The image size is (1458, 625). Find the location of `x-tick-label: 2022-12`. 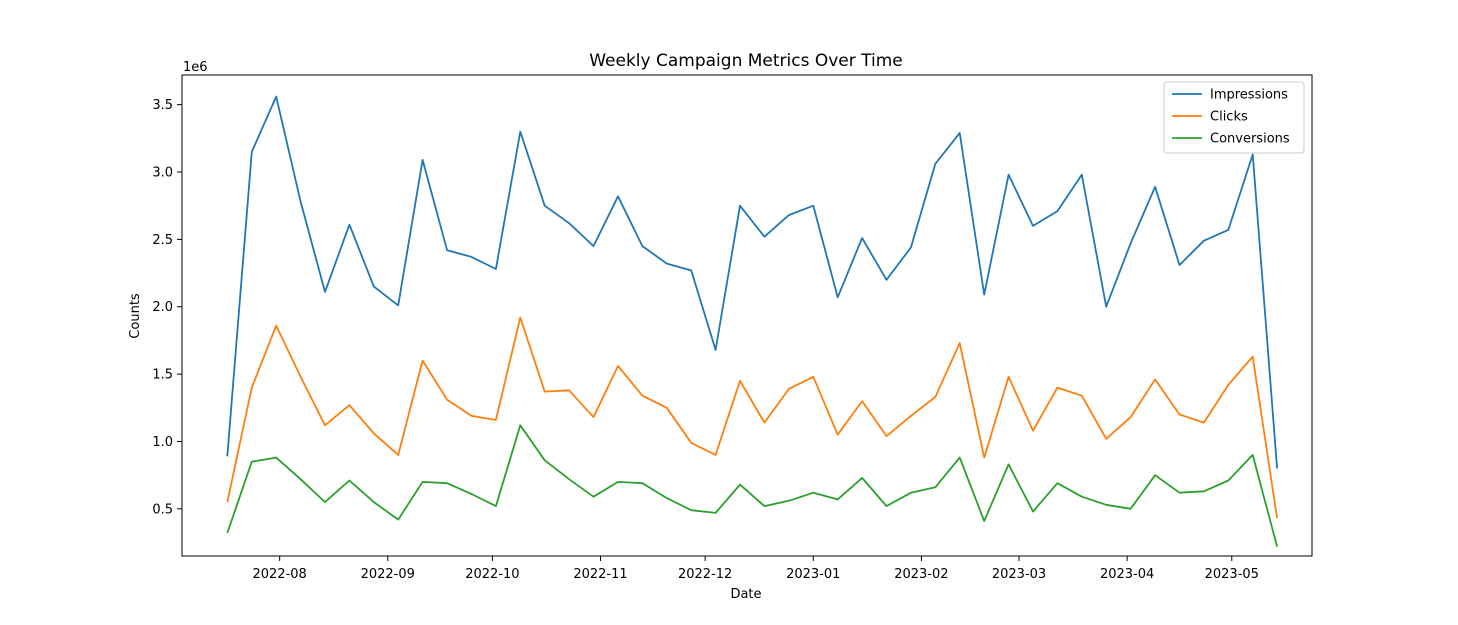

x-tick-label: 2022-12 is located at coordinates (705, 574).